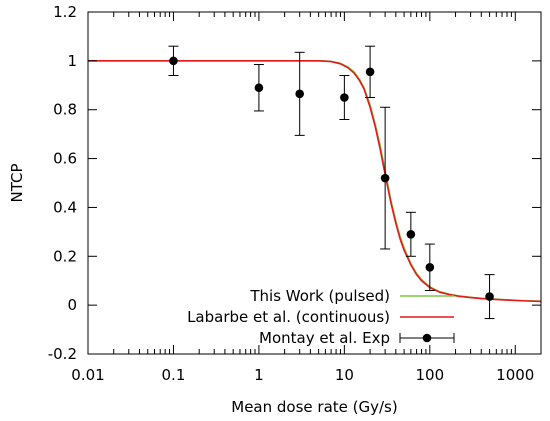 This screenshot has height=421, width=550. Describe the element at coordinates (72, 305) in the screenshot. I see `y-tick-label: 0` at that location.